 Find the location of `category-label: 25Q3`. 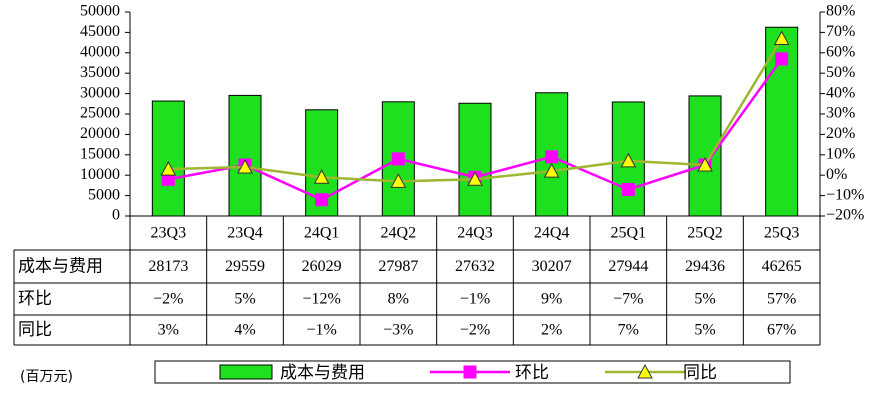

category-label: 25Q3 is located at coordinates (782, 233).